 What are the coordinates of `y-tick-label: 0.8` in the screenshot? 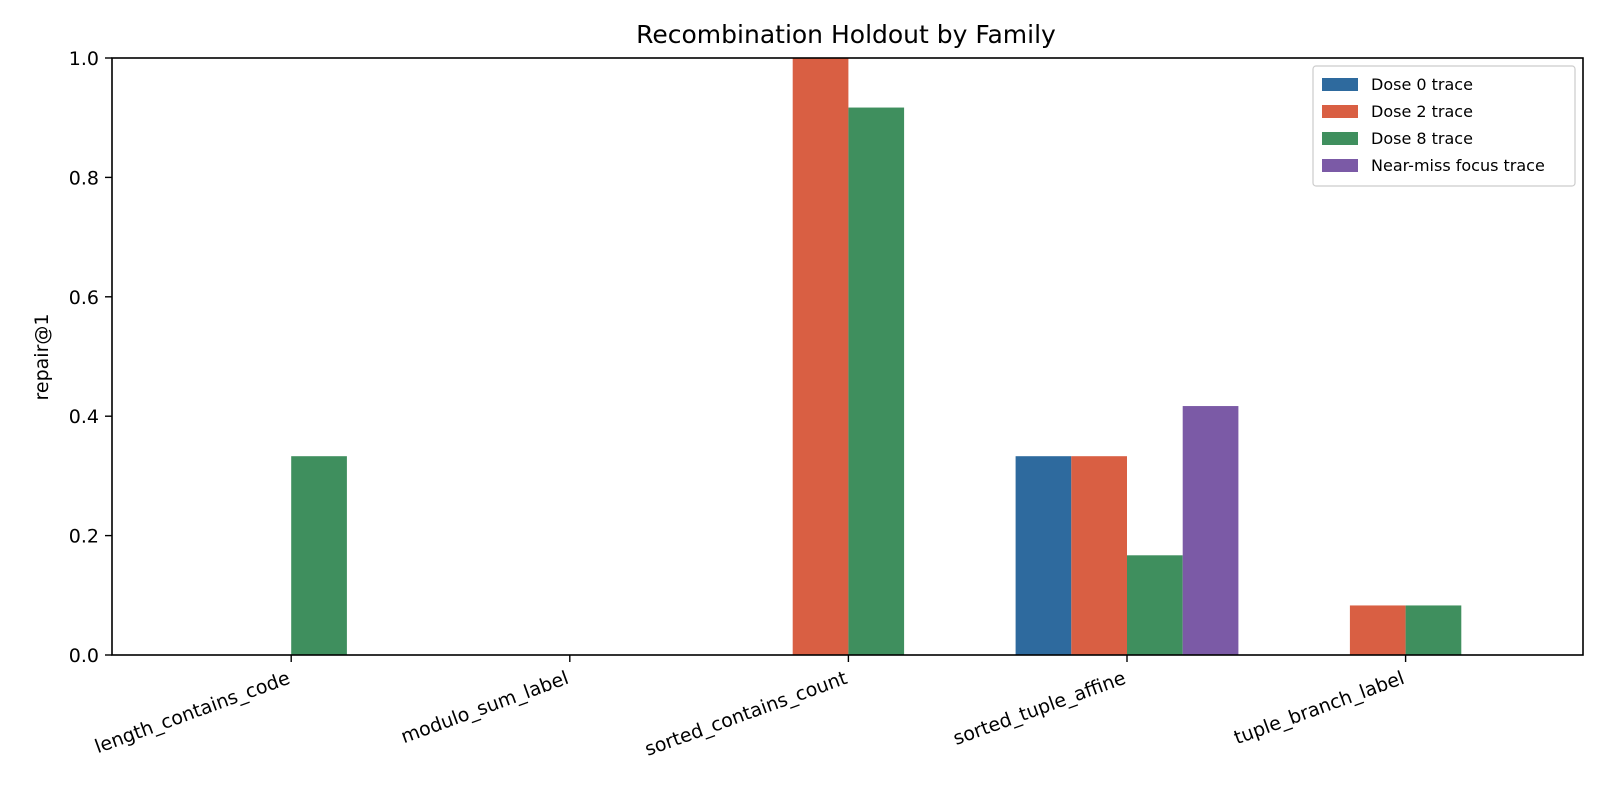 It's located at (84, 178).